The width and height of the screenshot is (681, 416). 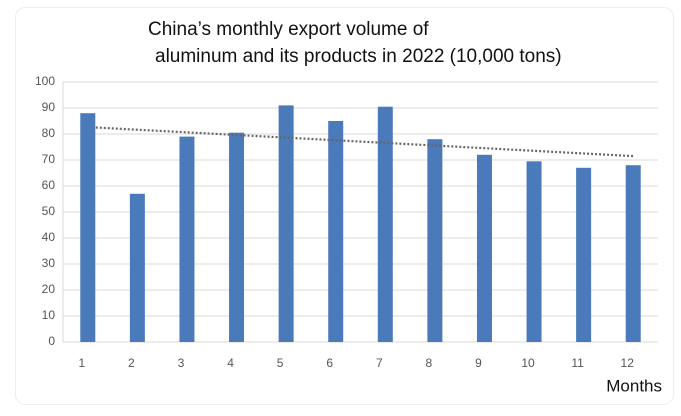 What do you see at coordinates (51, 341) in the screenshot?
I see `y-tick-label: 0` at bounding box center [51, 341].